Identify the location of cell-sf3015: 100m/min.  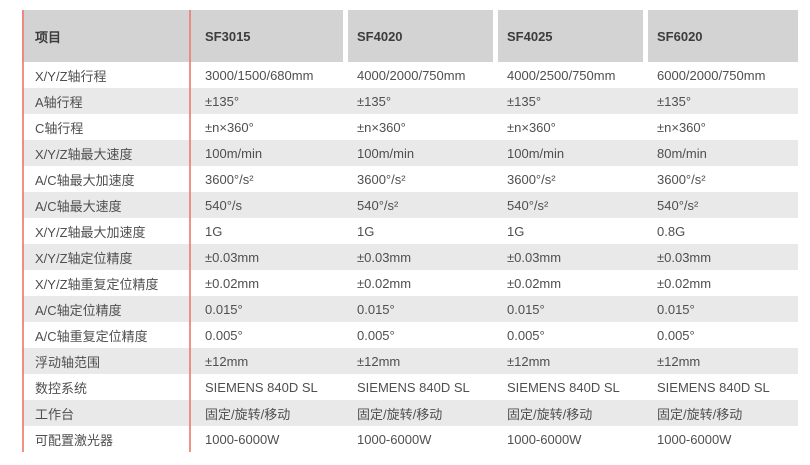
(234, 153).